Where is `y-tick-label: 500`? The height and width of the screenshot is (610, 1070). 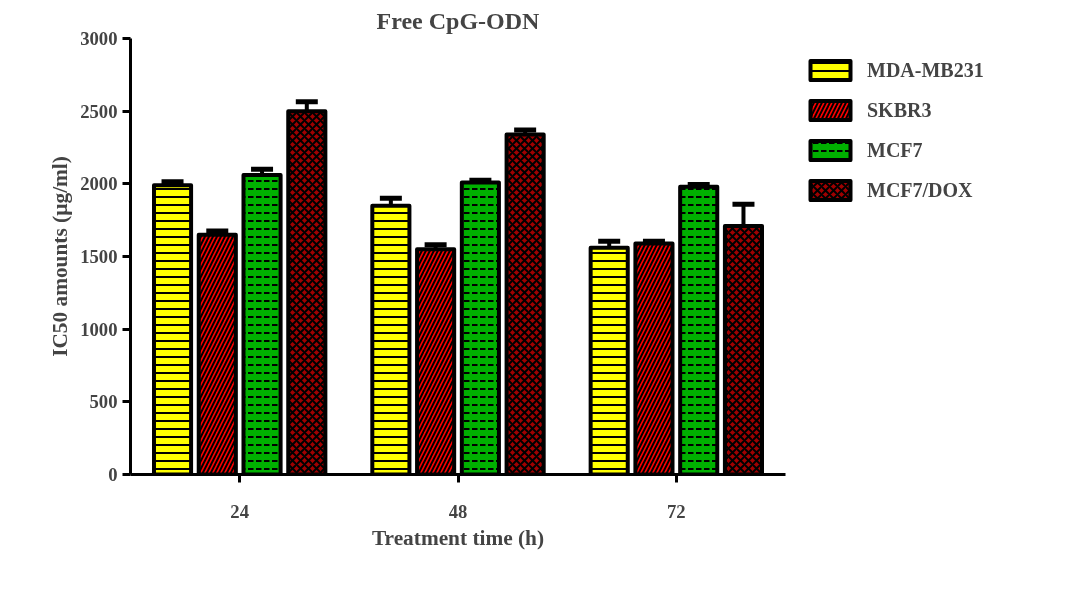
y-tick-label: 500 is located at coordinates (103, 402).